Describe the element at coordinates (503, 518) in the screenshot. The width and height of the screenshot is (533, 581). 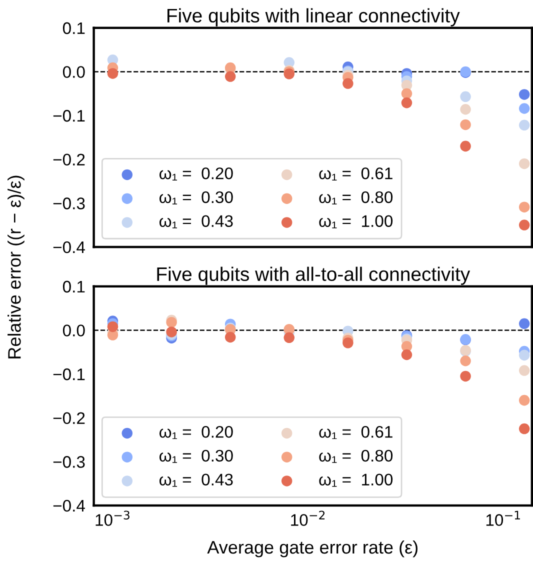
I see `x-tick-label: 10$^{−1}$` at that location.